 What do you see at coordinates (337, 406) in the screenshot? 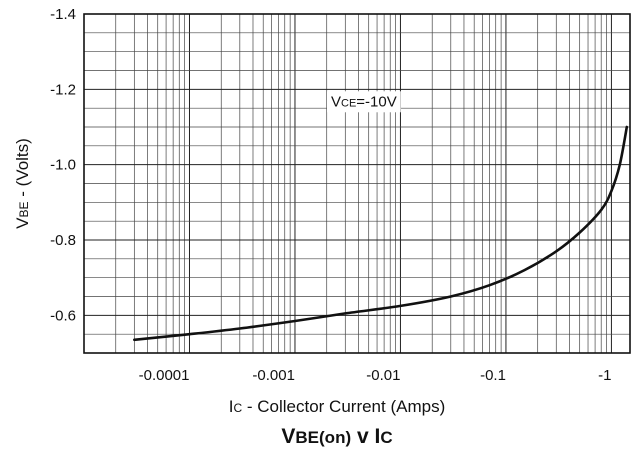
I see `x-axis-title: IC - Collector Current (Amps)` at bounding box center [337, 406].